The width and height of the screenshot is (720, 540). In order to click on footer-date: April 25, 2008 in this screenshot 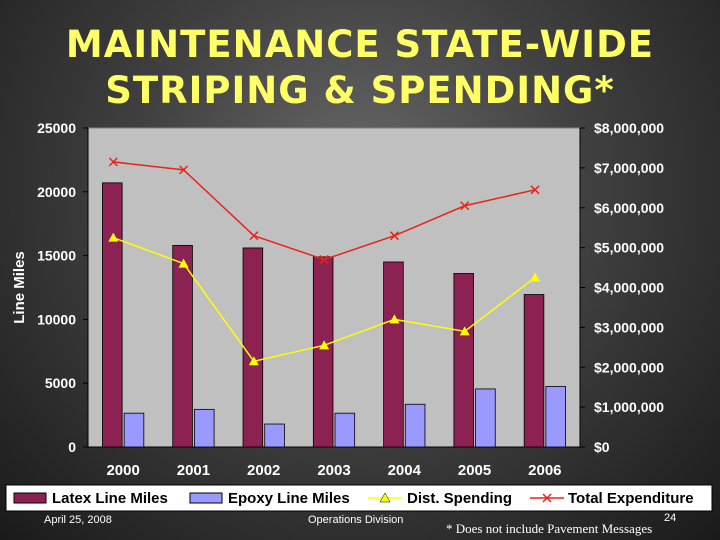, I will do `click(78, 520)`.